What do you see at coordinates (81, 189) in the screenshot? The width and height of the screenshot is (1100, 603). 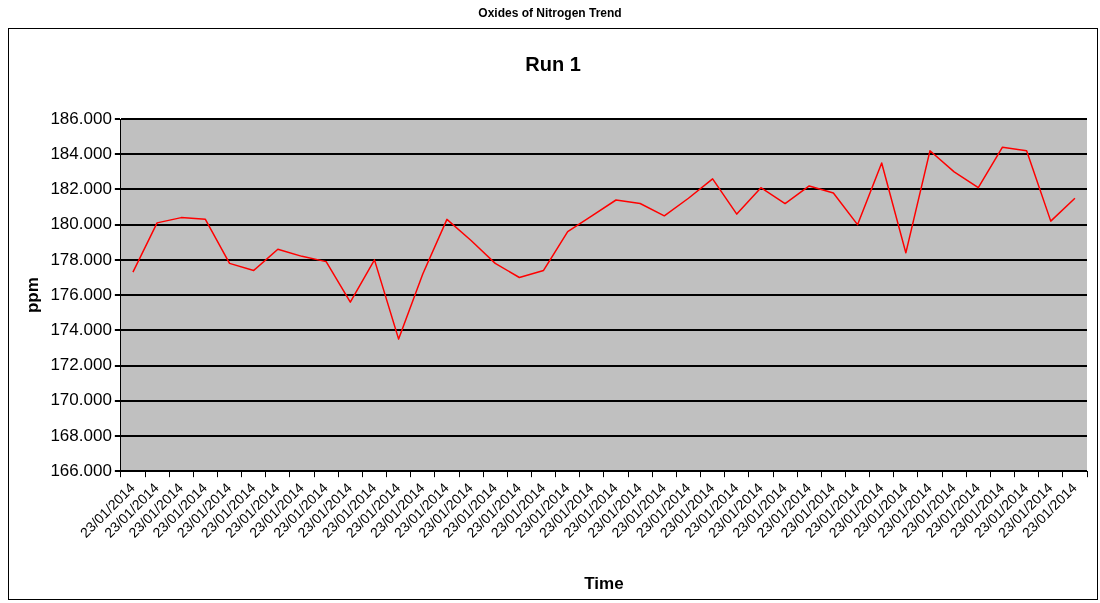 I see `y-tick-label: 182.000` at bounding box center [81, 189].